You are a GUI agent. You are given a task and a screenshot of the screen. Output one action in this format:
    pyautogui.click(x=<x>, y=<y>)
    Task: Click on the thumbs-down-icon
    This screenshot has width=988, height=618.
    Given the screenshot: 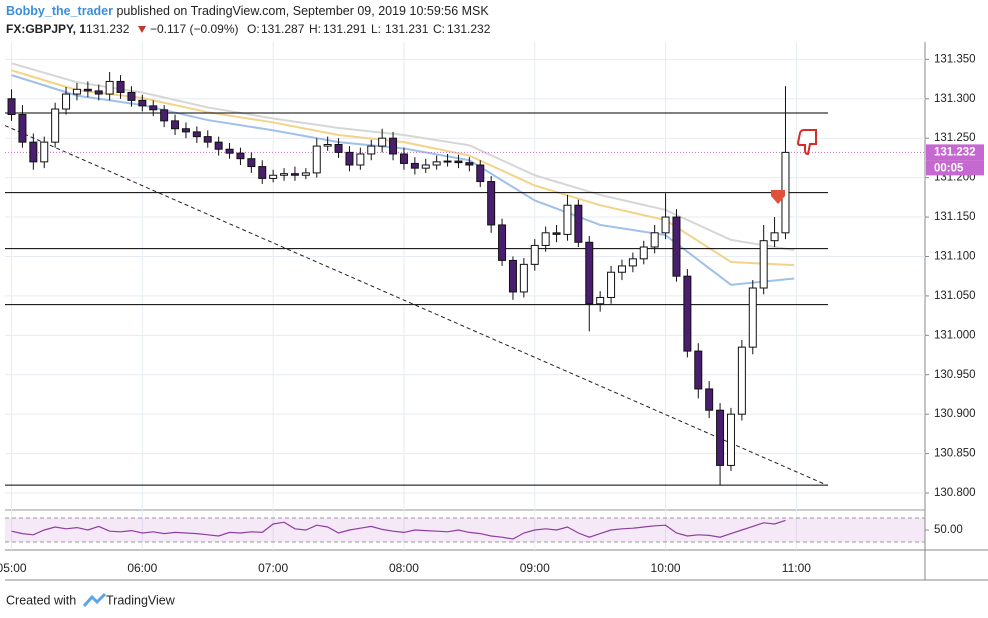 What is the action you would take?
    pyautogui.click(x=806, y=142)
    